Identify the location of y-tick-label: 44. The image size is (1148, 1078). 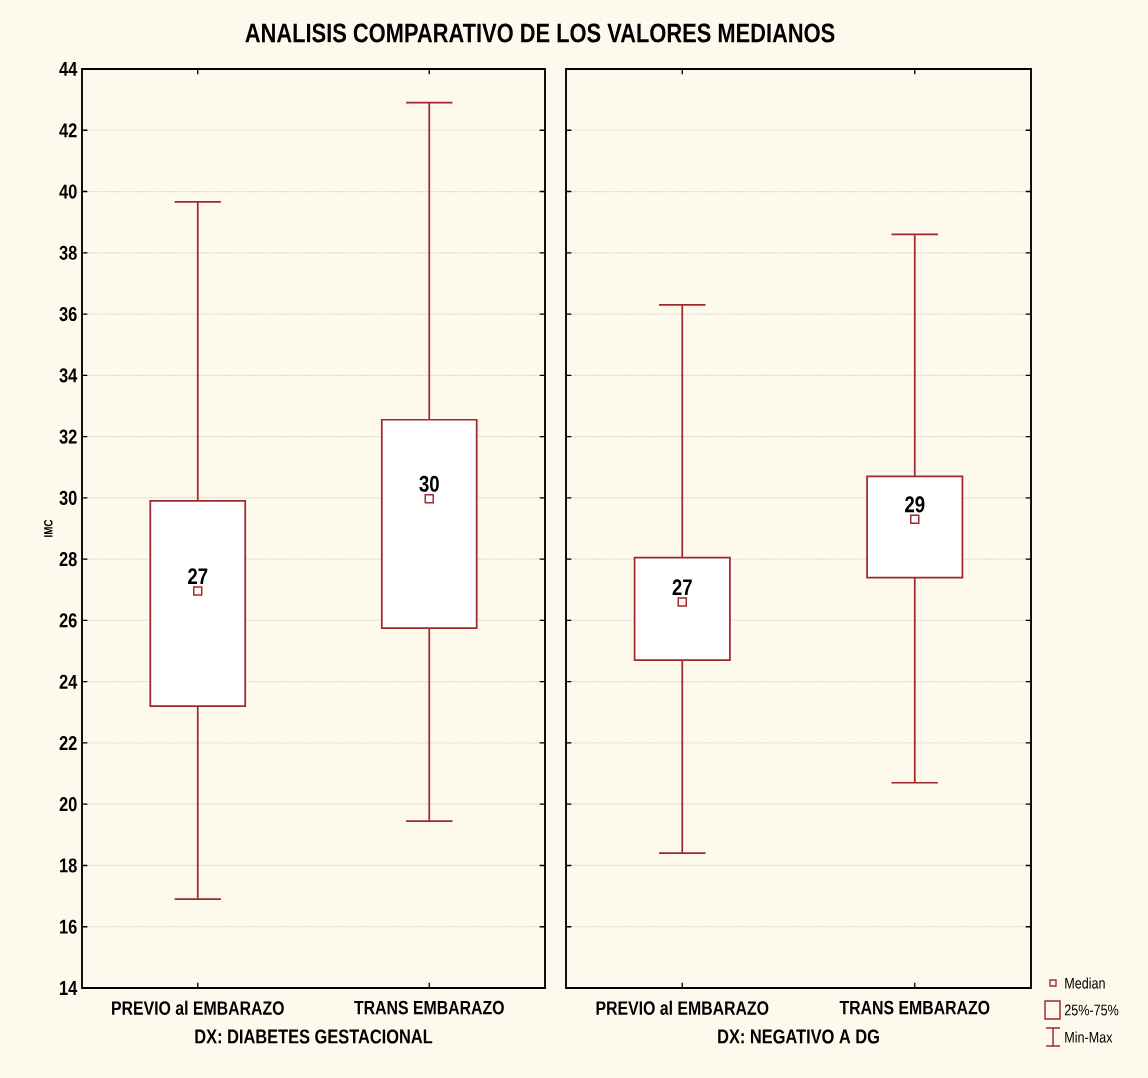
(68, 69).